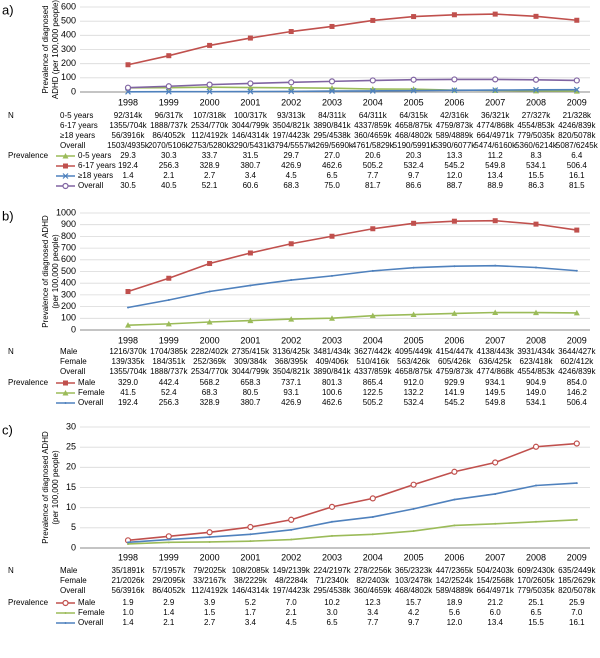 The image size is (600, 658). Describe the element at coordinates (373, 602) in the screenshot. I see `value-label: 12.3` at that location.